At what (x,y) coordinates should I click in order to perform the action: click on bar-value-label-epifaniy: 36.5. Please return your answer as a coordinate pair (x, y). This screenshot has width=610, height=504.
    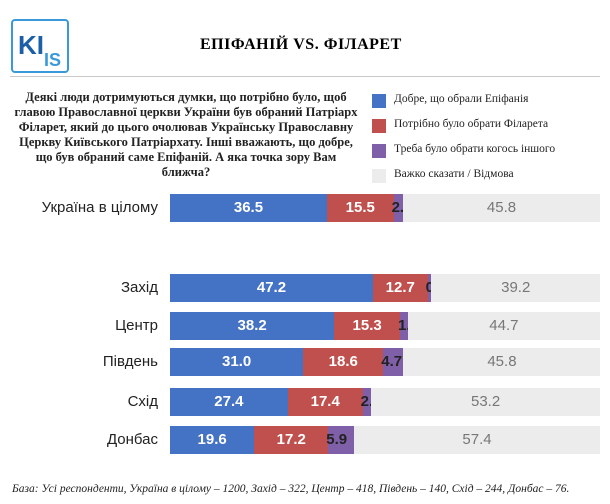
    Looking at the image, I should click on (248, 207).